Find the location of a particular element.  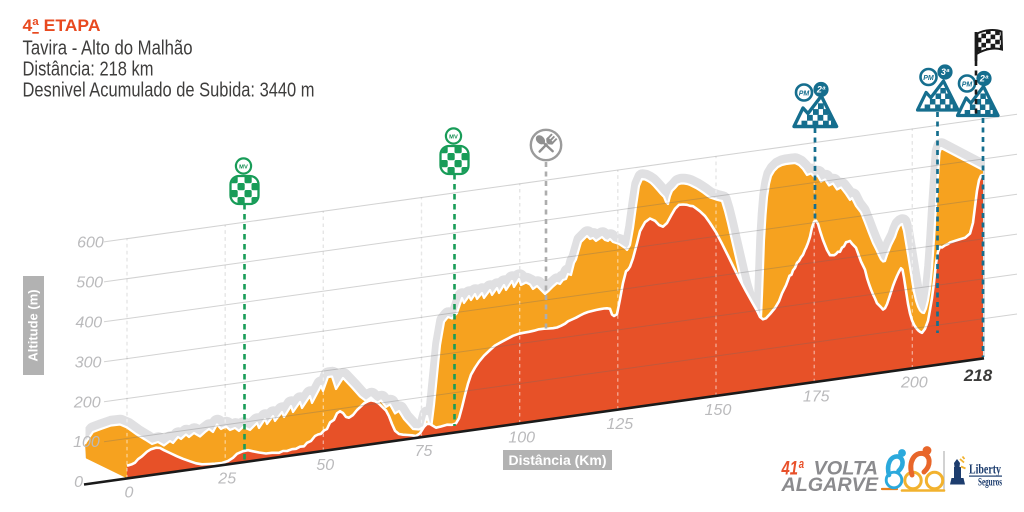

svg-text: 25 is located at coordinates (226, 479).